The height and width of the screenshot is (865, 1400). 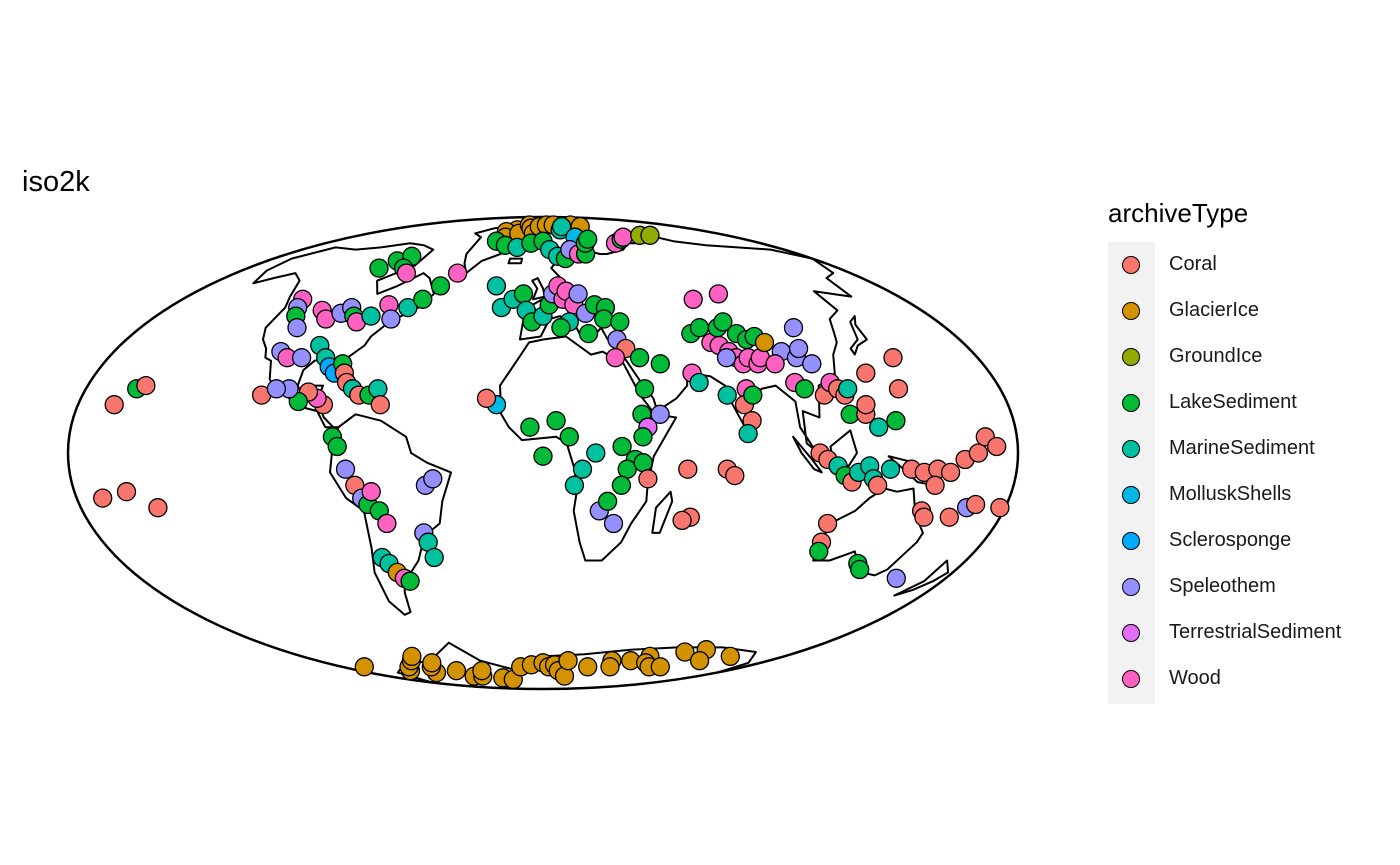 What do you see at coordinates (1214, 310) in the screenshot?
I see `legend-label: GlacierIce` at bounding box center [1214, 310].